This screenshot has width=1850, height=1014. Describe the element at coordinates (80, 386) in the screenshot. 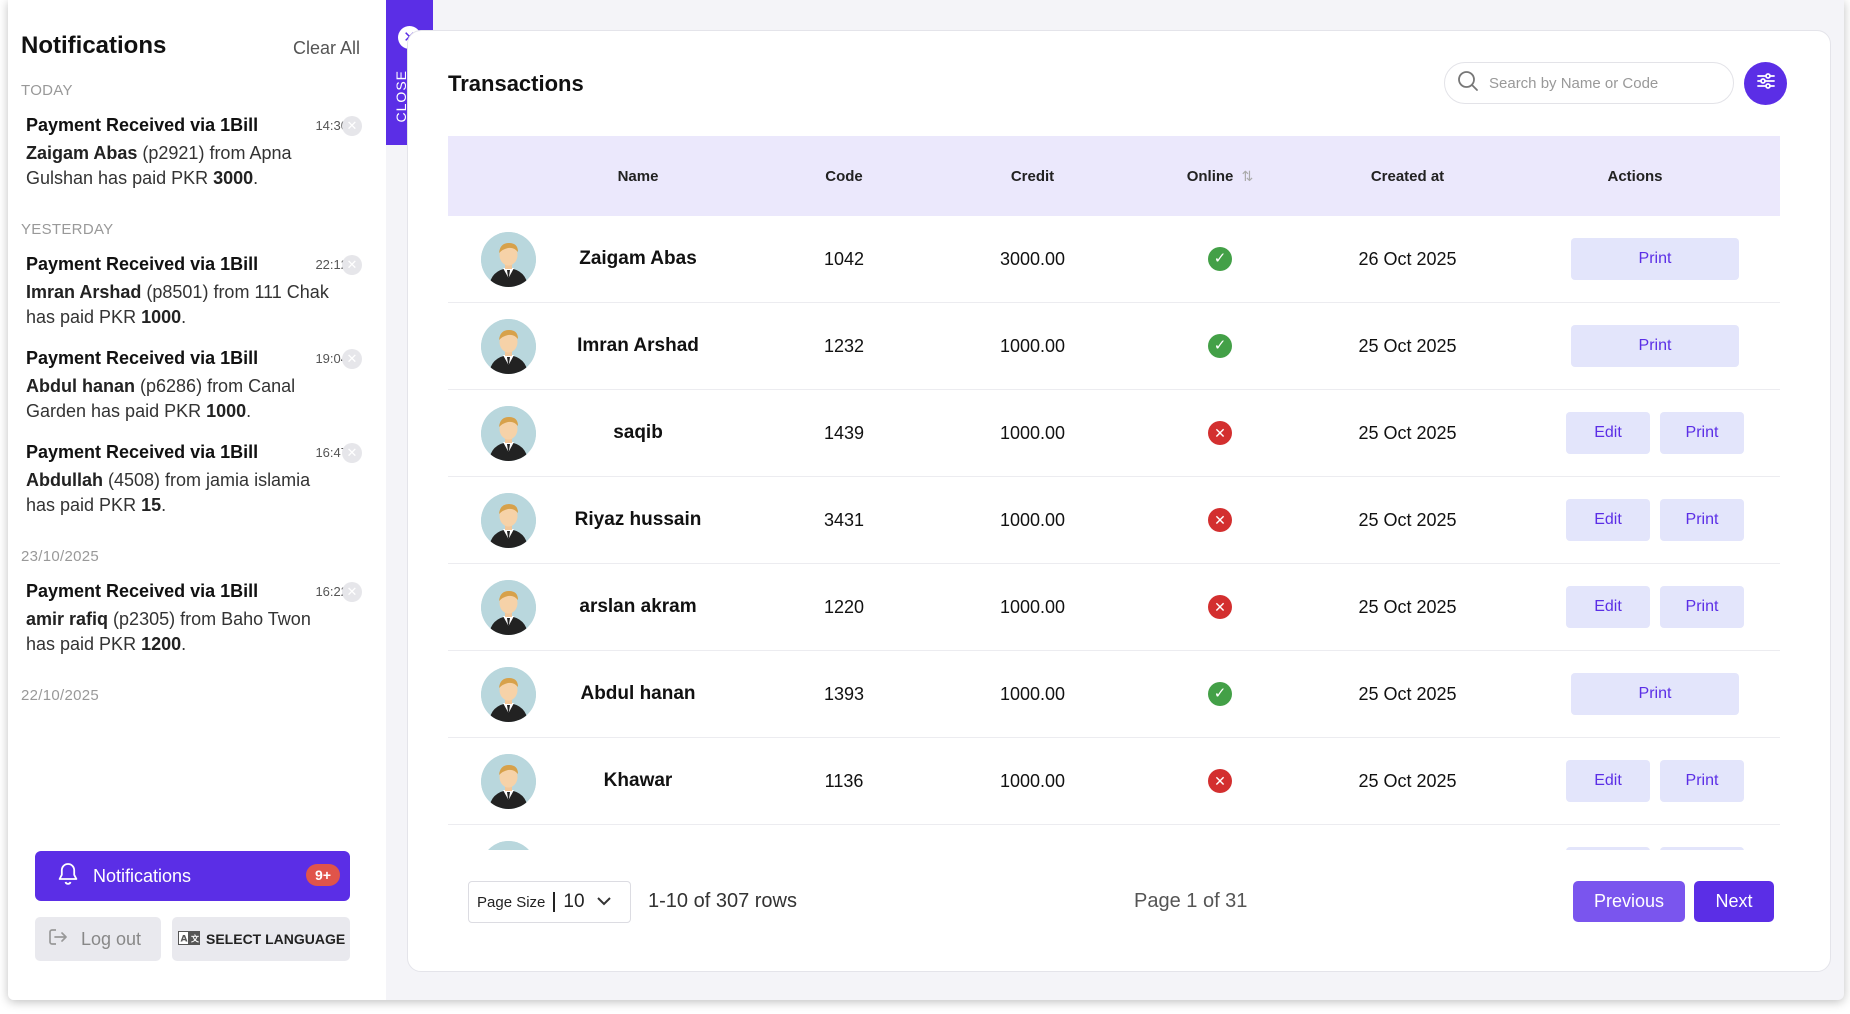

I see `notification-payer-name: Abdul hanan` at that location.